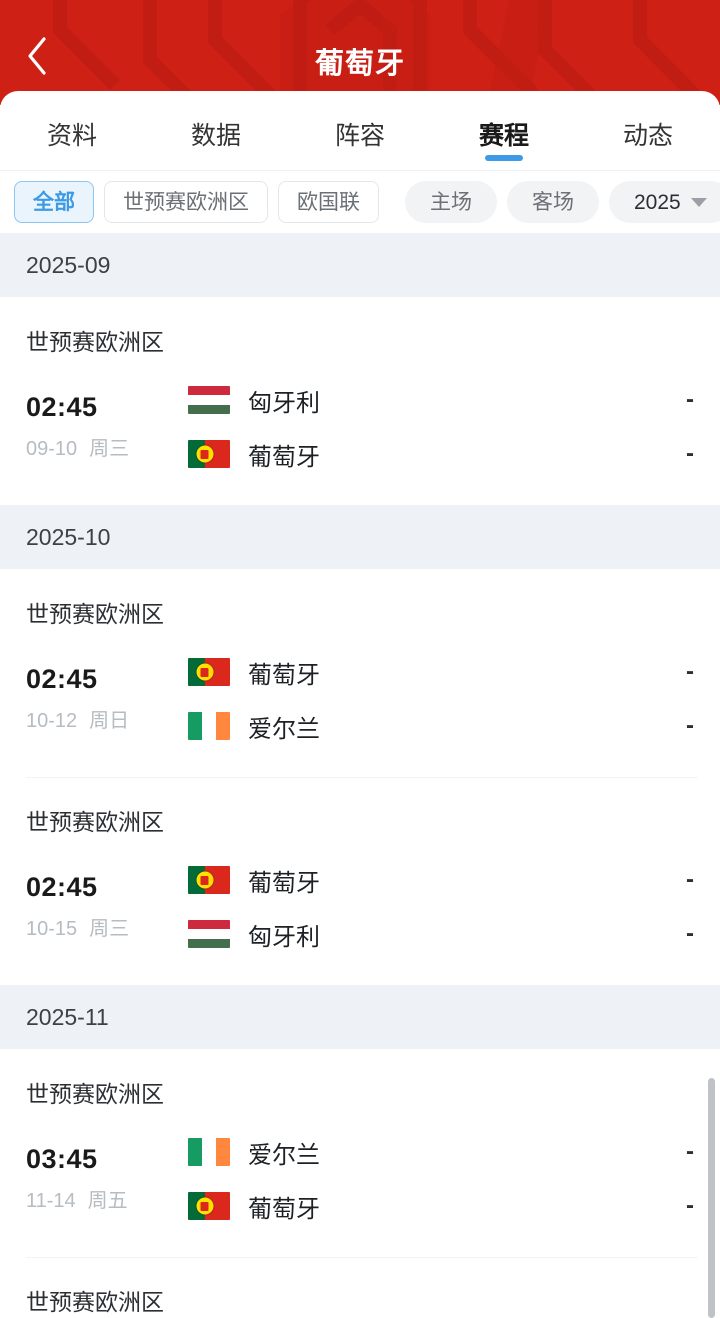  I want to click on month-header: 2025-09, so click(360, 265).